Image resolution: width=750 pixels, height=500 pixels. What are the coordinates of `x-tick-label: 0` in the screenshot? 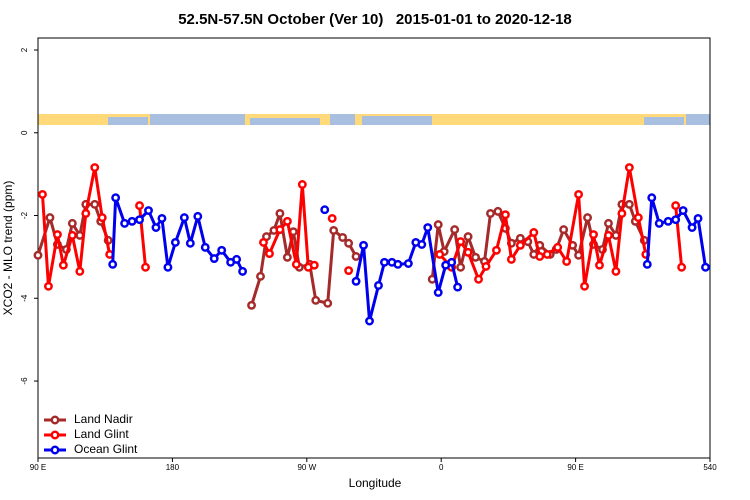 It's located at (441, 467).